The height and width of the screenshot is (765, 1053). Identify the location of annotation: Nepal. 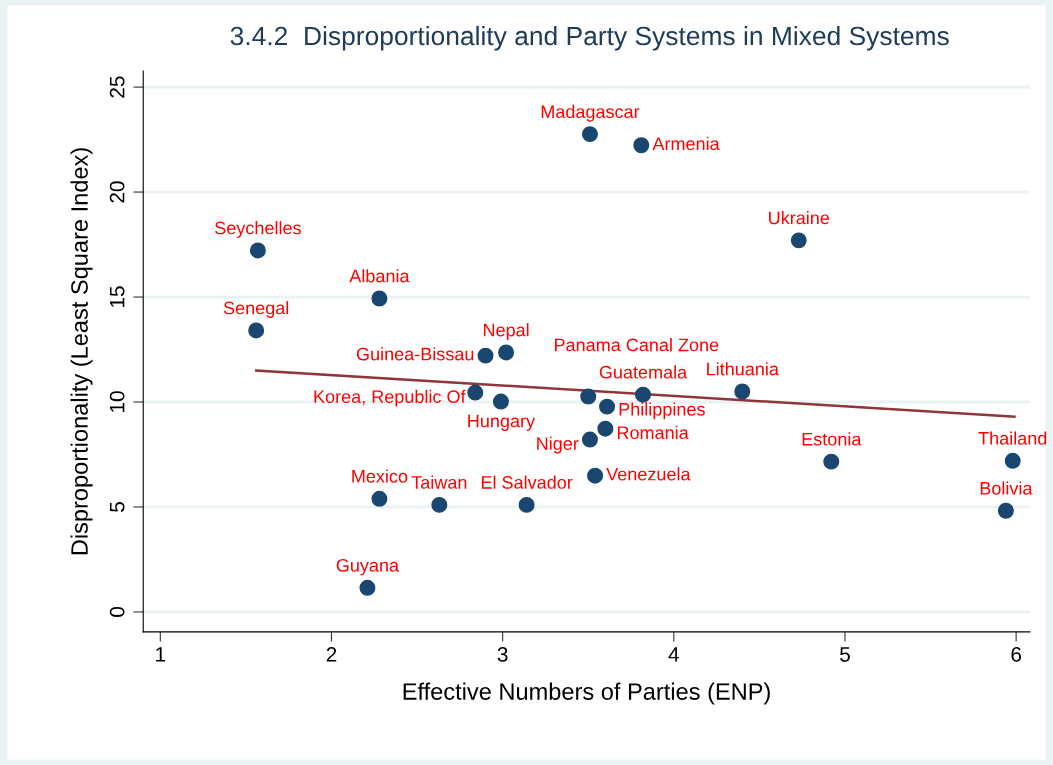
(506, 331).